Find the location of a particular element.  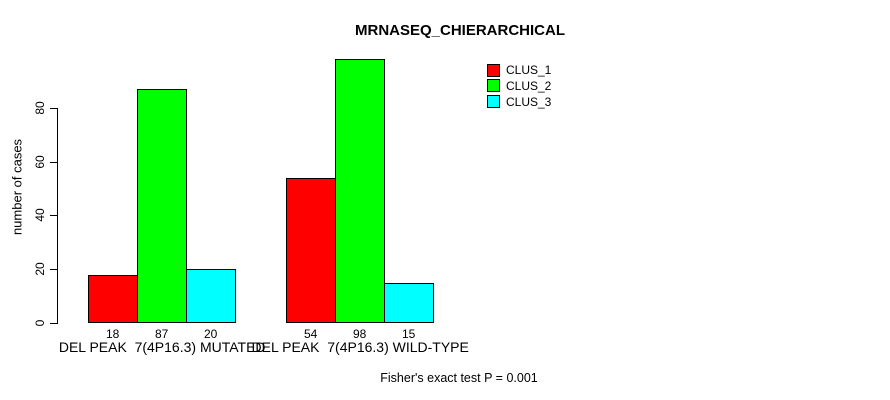

bar-value-label: 98 is located at coordinates (360, 334).